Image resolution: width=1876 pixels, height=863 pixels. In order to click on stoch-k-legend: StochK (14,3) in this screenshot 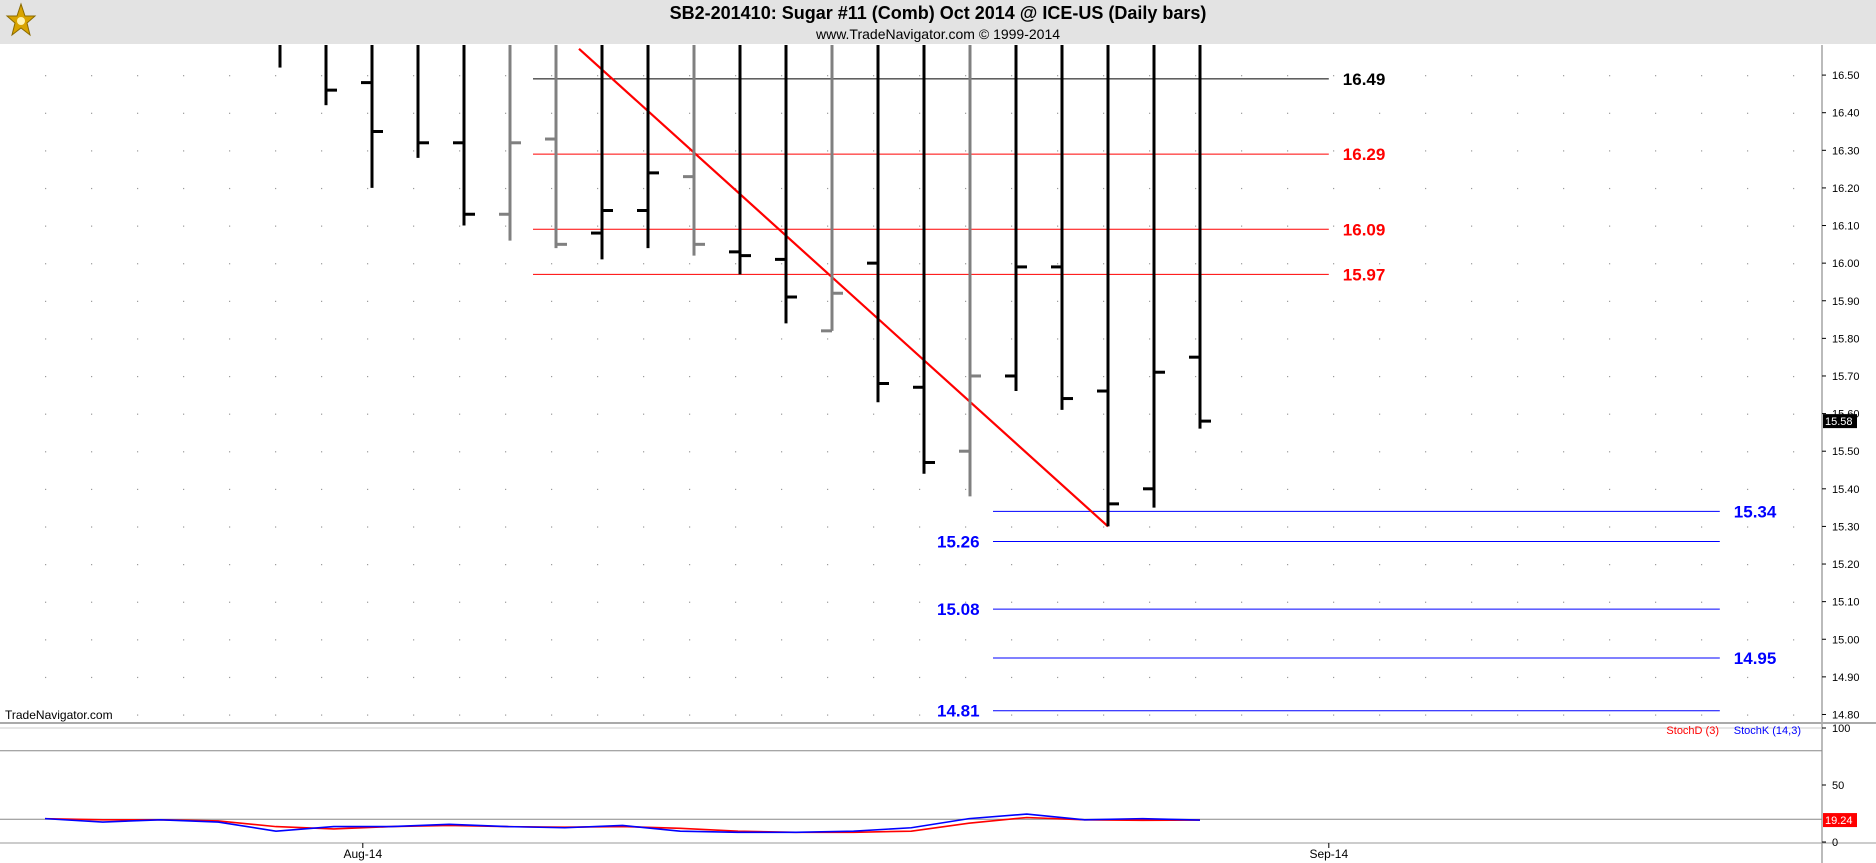, I will do `click(1767, 731)`.